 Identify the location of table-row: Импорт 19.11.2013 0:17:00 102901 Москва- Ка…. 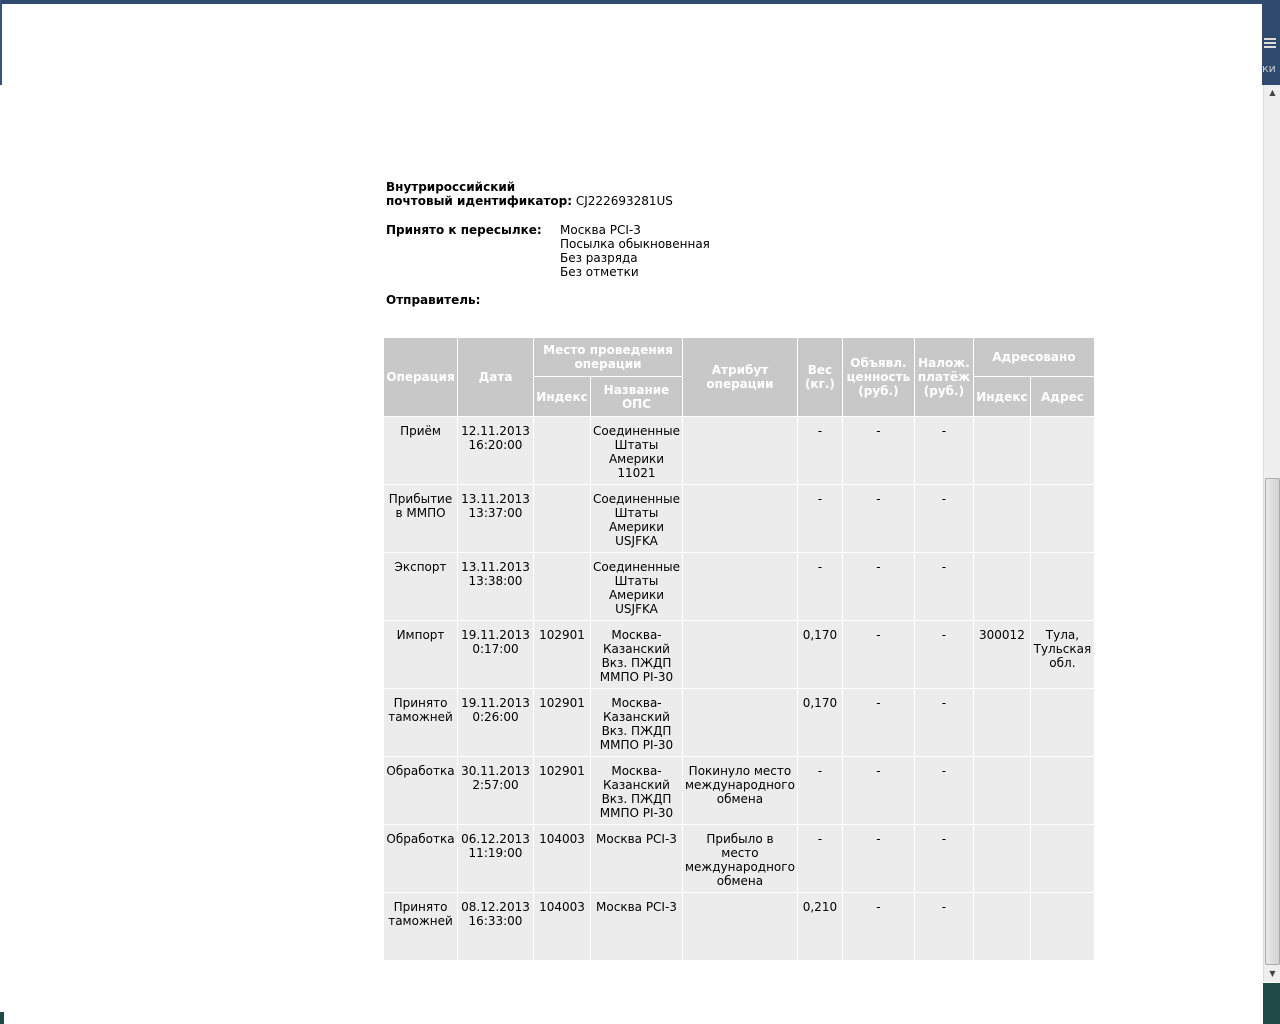
(739, 654).